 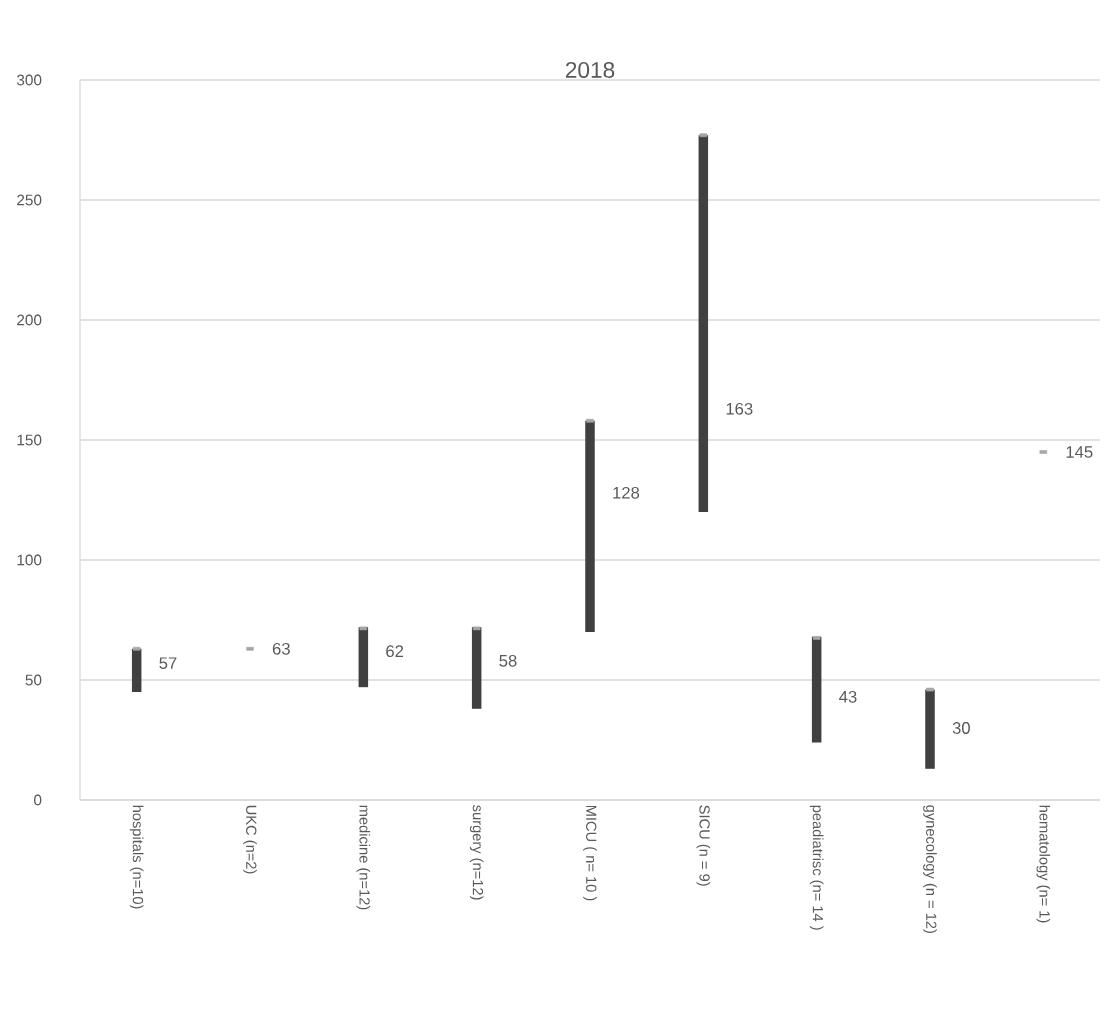 I want to click on x-tick-label: medicine (n=12), so click(x=363, y=857).